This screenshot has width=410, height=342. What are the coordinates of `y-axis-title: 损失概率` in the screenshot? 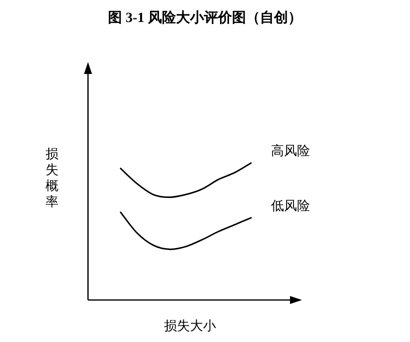 It's located at (52, 178).